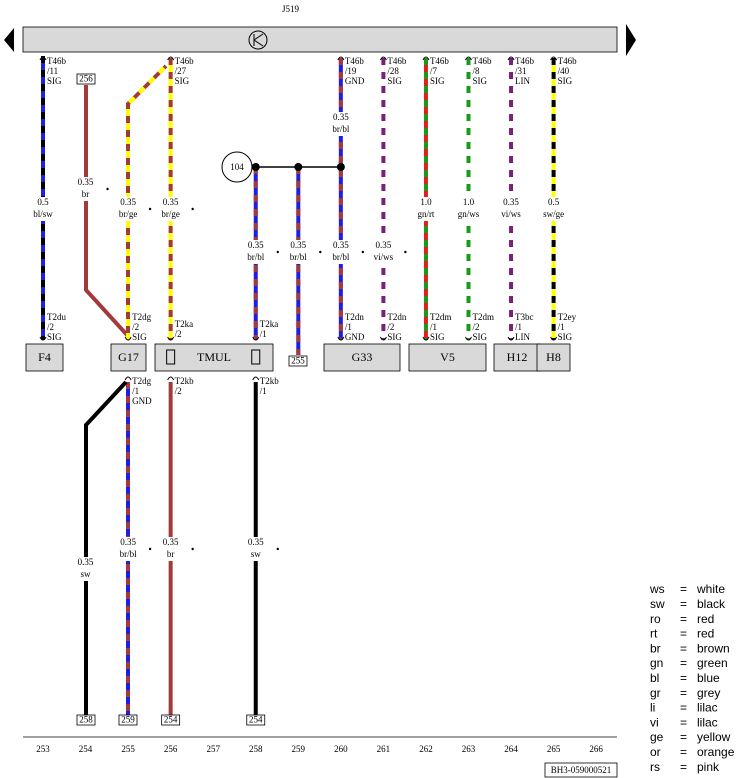 The image size is (743, 778). What do you see at coordinates (581, 770) in the screenshot?
I see `footer-code: BH3-059000521` at bounding box center [581, 770].